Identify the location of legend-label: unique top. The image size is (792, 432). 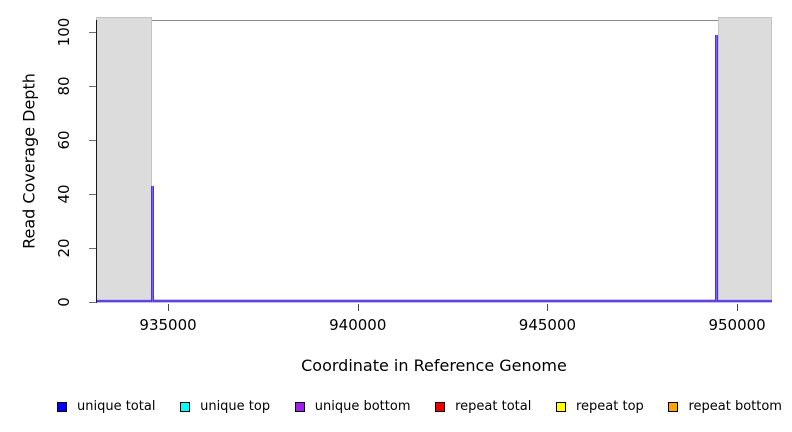
(235, 406).